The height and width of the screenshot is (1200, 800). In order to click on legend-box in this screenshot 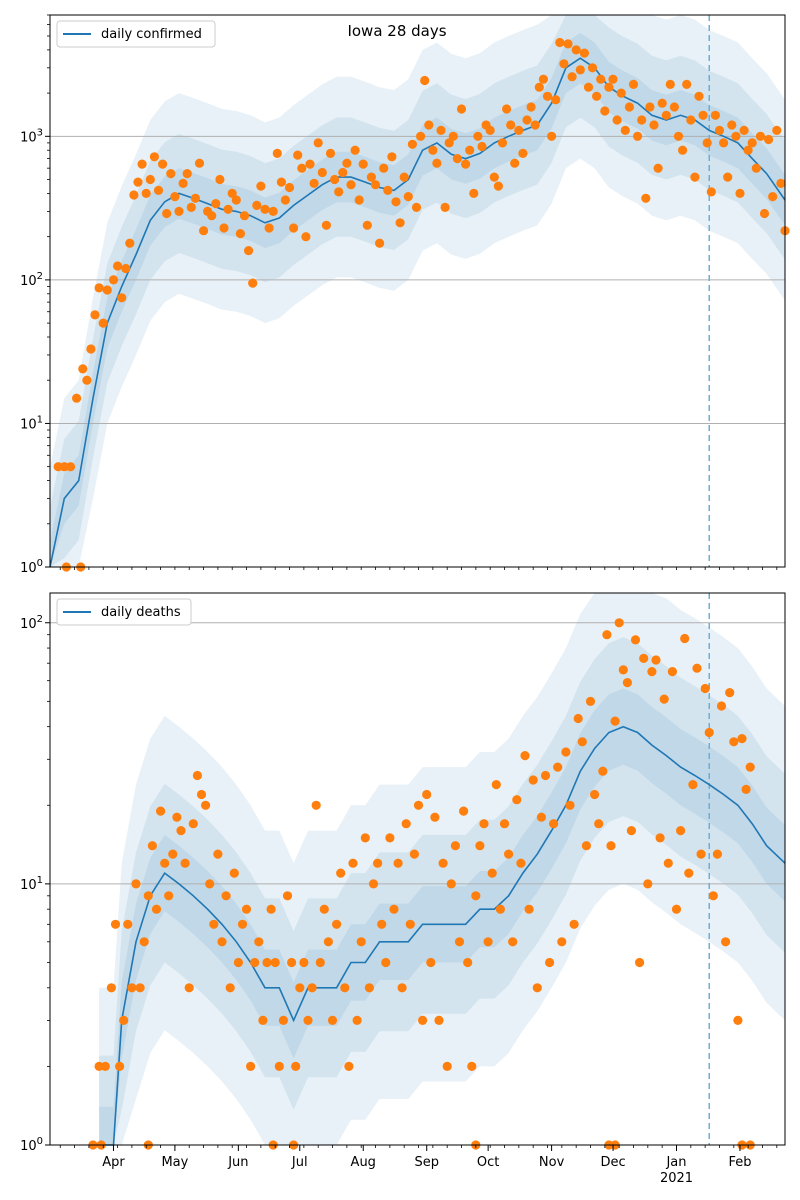, I will do `click(136, 34)`.